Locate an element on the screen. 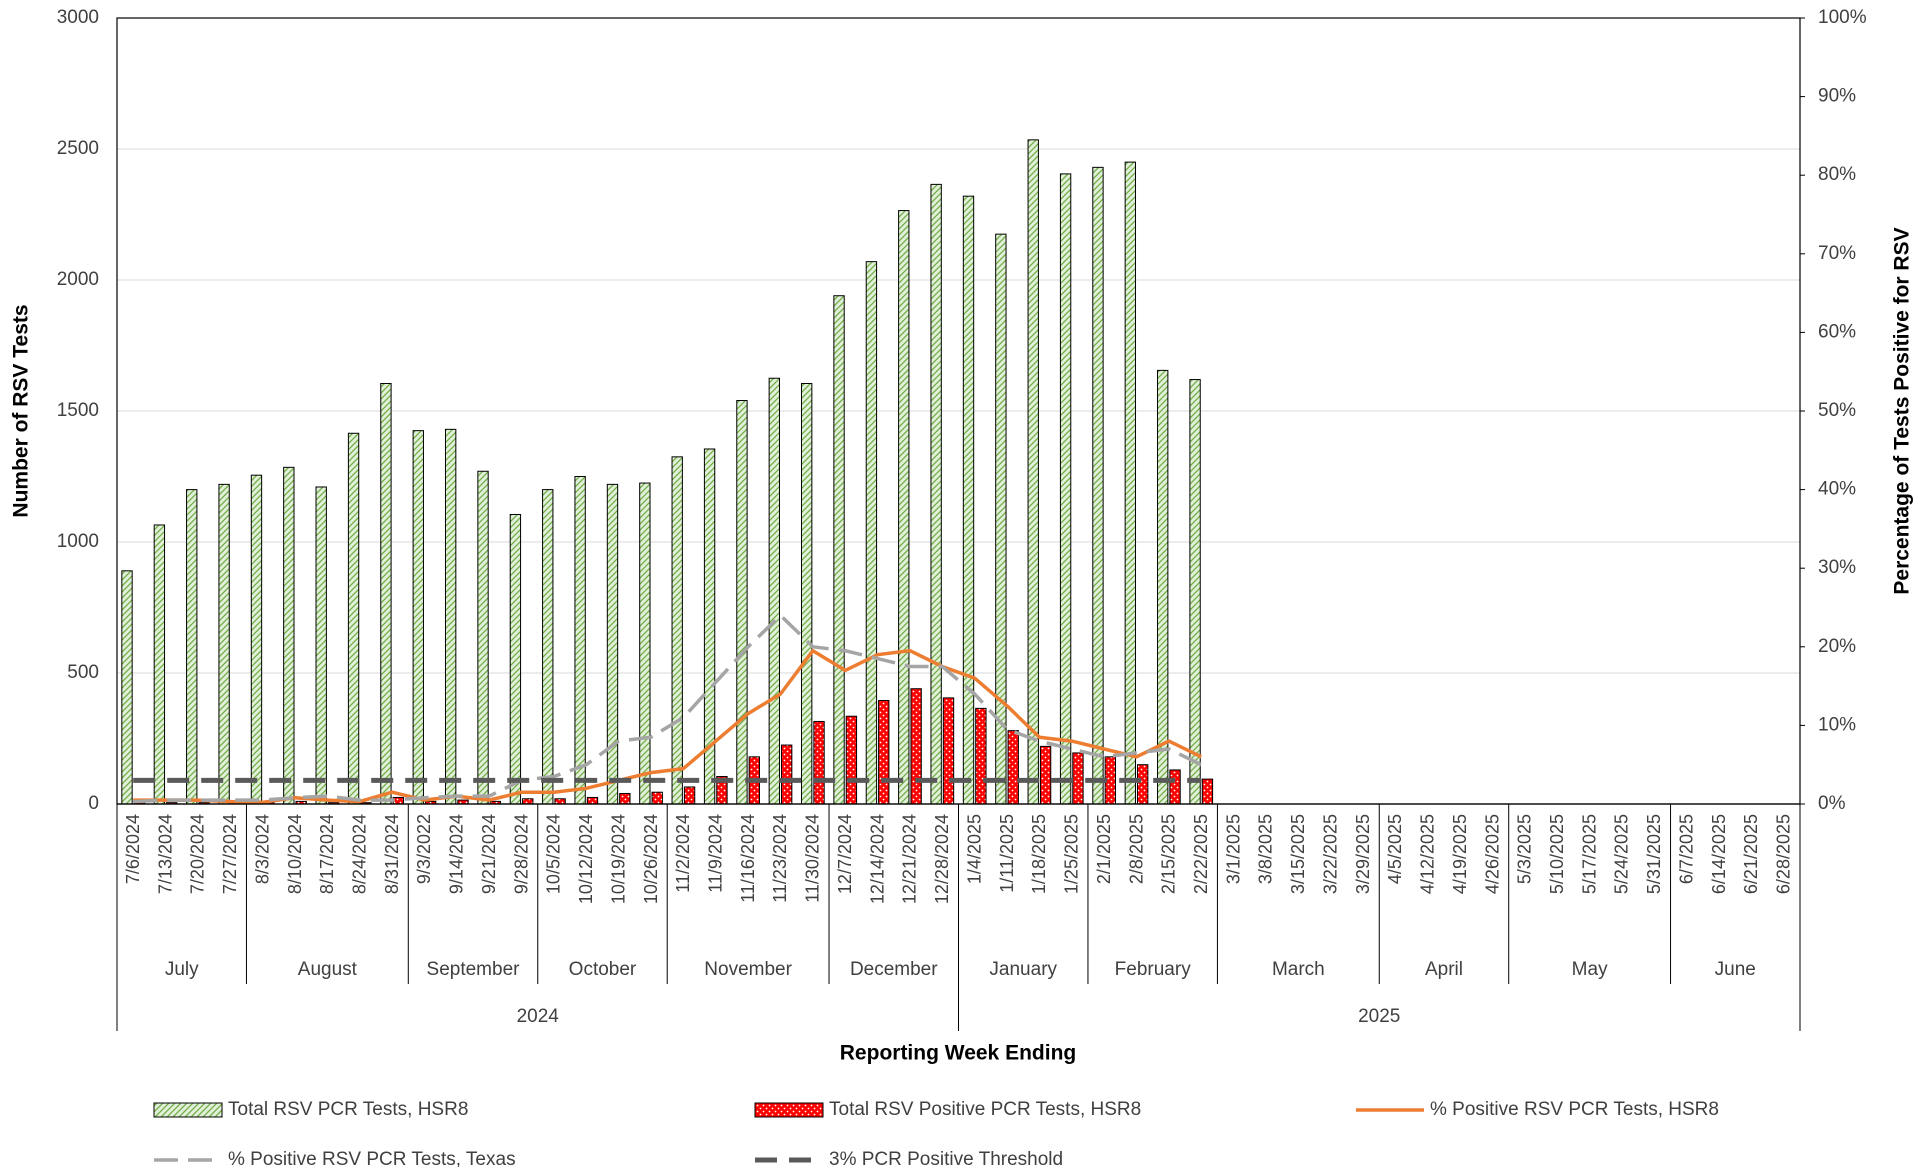 This screenshot has height=1172, width=1923. x-tick-label: 7/13/2024 is located at coordinates (165, 854).